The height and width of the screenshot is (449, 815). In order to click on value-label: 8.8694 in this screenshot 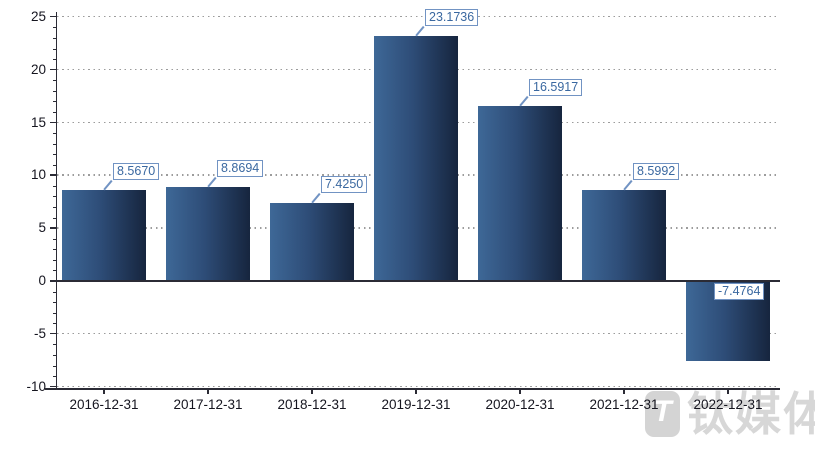, I will do `click(240, 169)`.